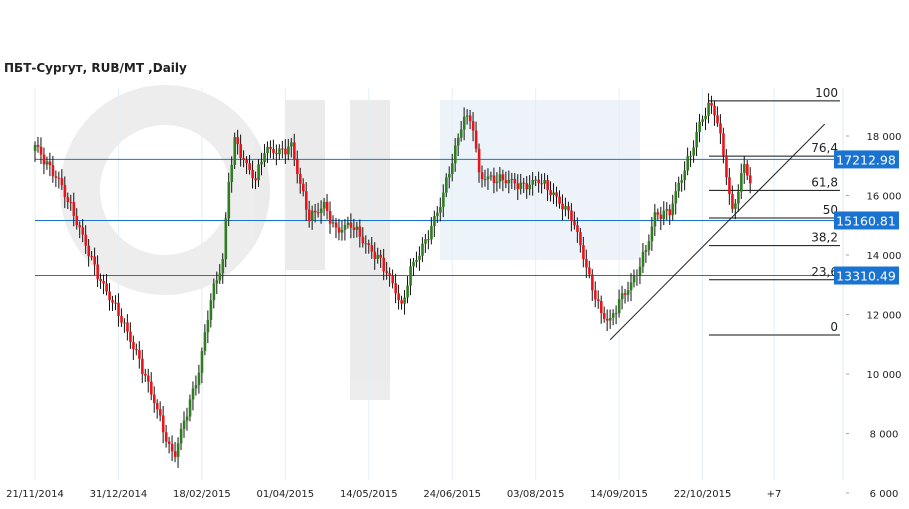  What do you see at coordinates (536, 494) in the screenshot?
I see `x-tick-label: 03/08/2015` at bounding box center [536, 494].